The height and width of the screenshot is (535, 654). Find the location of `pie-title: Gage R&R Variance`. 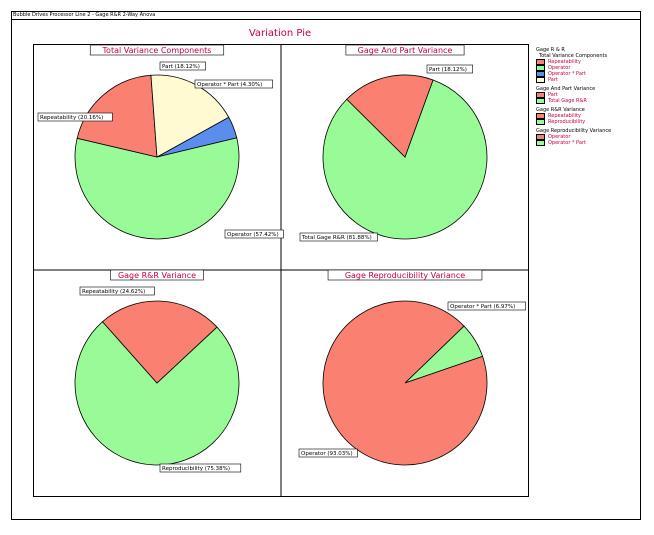

pie-title: Gage R&R Variance is located at coordinates (157, 275).